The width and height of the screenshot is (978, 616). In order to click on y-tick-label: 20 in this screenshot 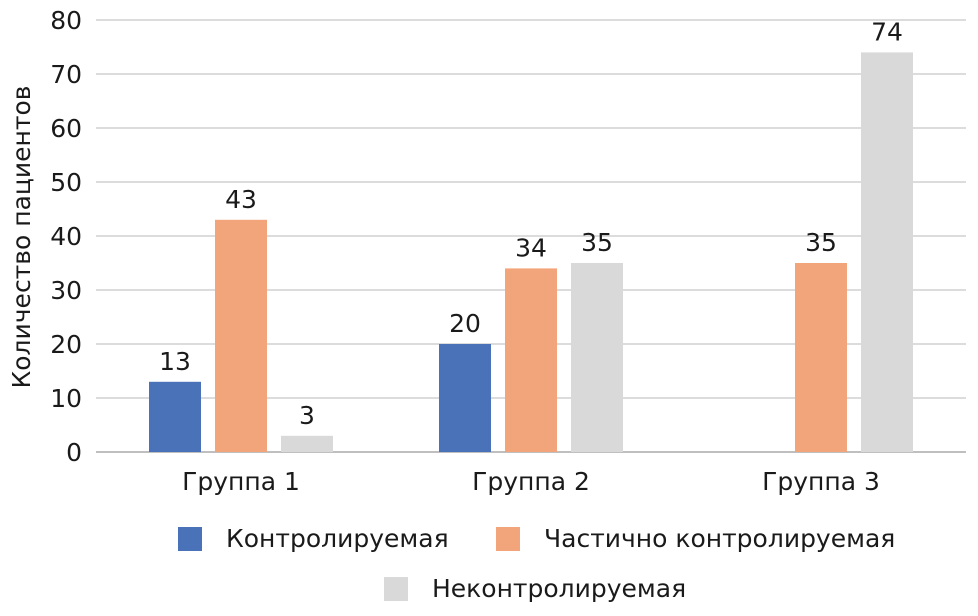, I will do `click(66, 344)`.